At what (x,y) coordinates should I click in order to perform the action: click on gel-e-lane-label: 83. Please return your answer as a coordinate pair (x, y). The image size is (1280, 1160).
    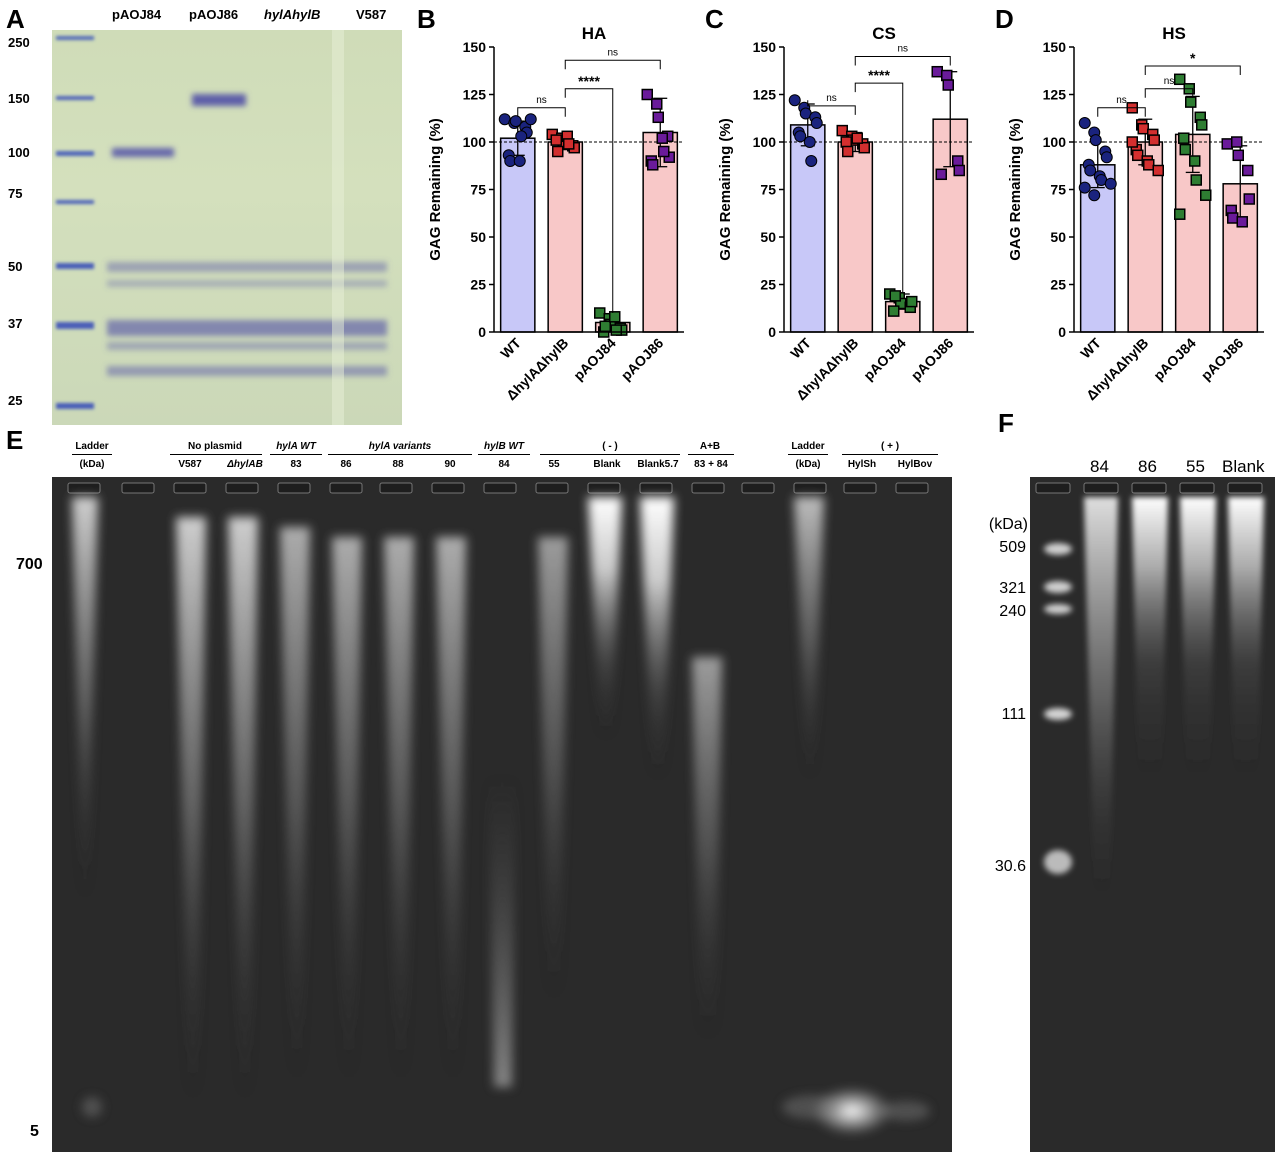
    Looking at the image, I should click on (296, 464).